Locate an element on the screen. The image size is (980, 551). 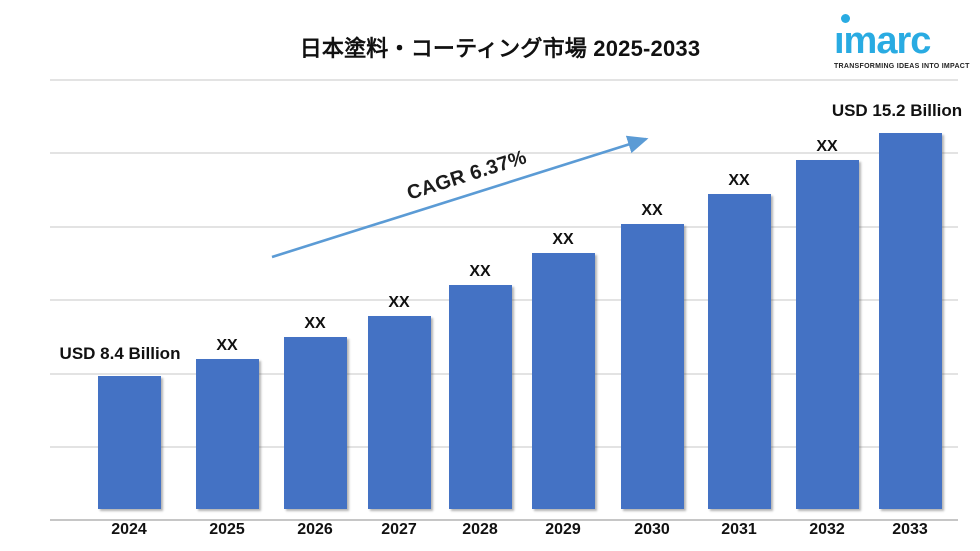
chart-title: 日本塗料・コーティング市場 2025-2033 is located at coordinates (500, 48).